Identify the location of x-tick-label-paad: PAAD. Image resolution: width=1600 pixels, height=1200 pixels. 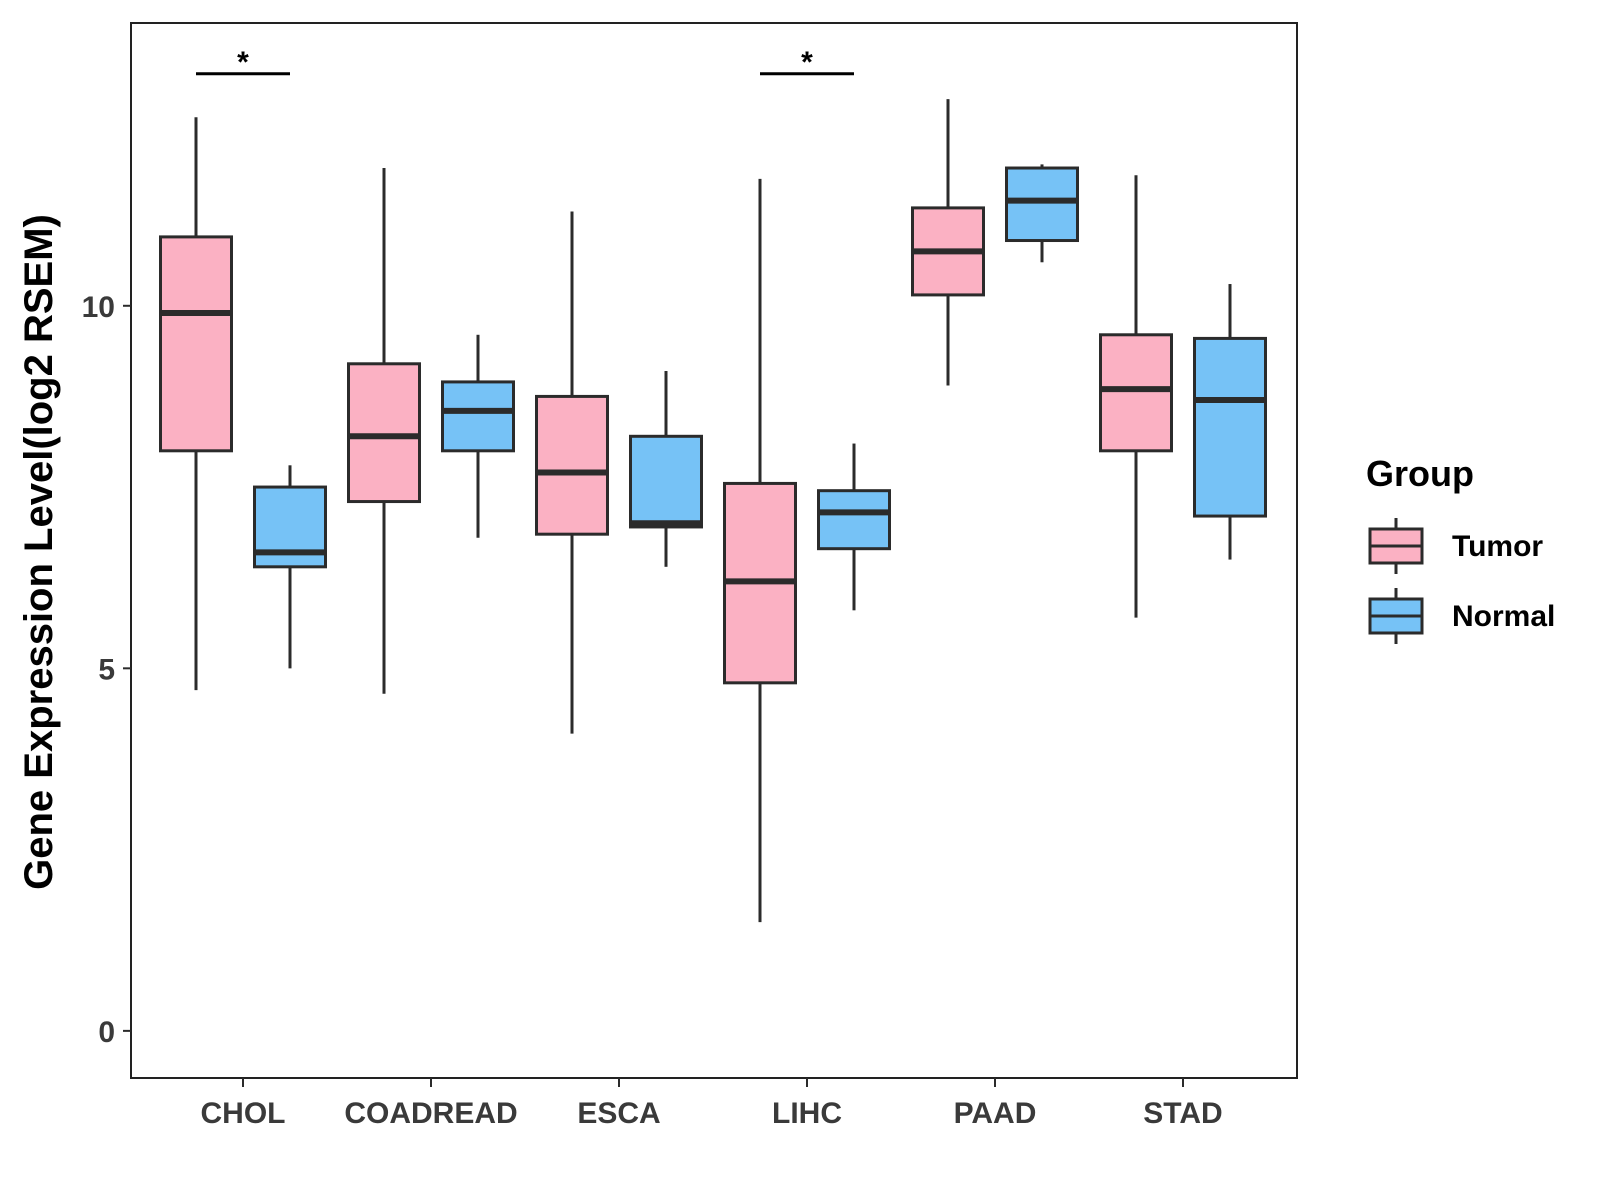
(995, 1113).